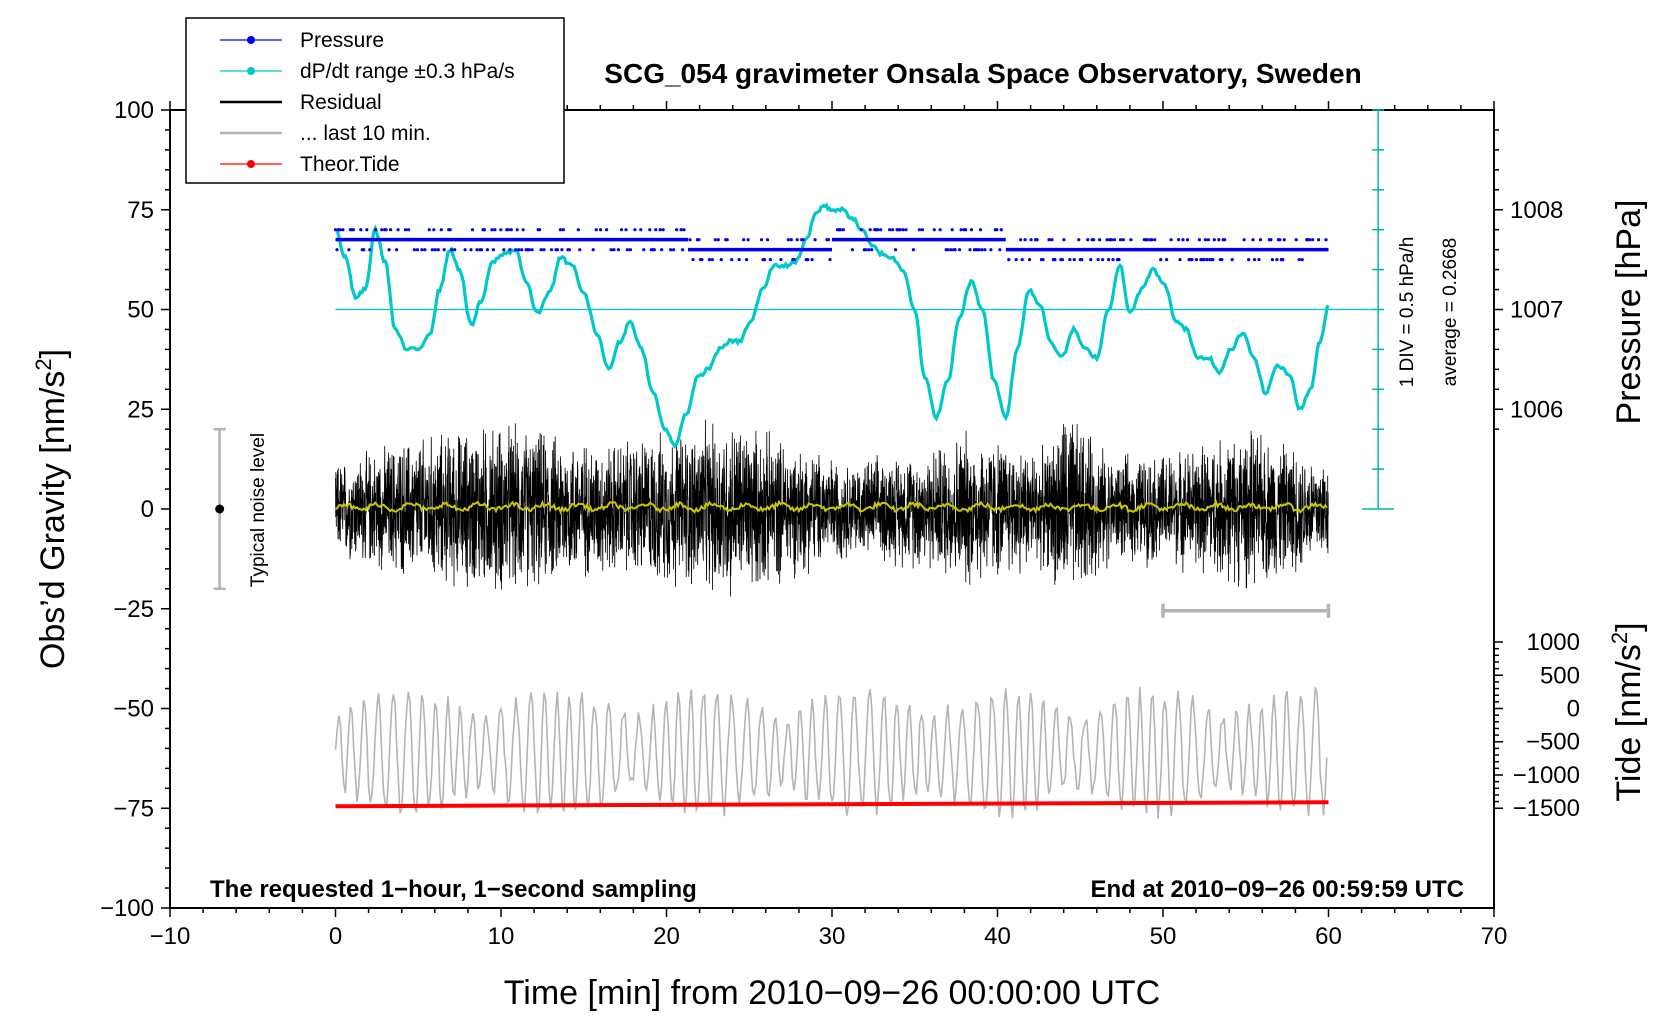 The width and height of the screenshot is (1676, 1020). I want to click on x-tick-label: 20, so click(666, 936).